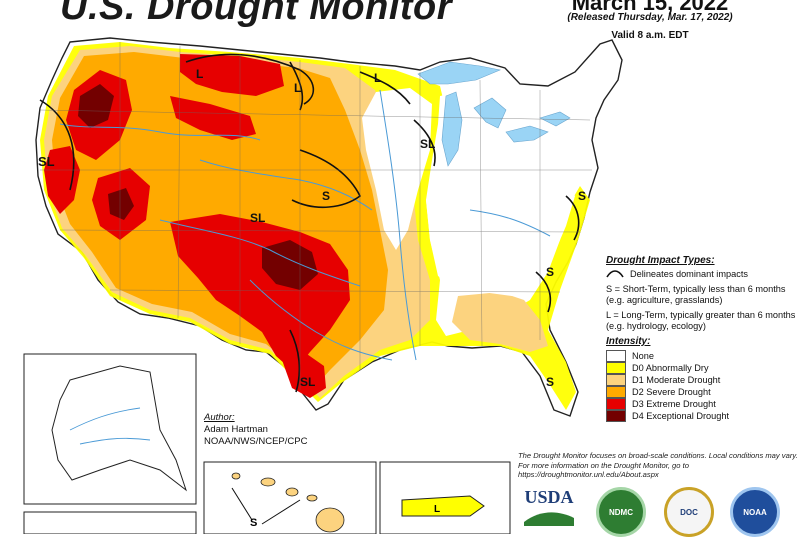 The width and height of the screenshot is (800, 537). I want to click on intensity-label: D0 Abnormally Dry, so click(670, 368).